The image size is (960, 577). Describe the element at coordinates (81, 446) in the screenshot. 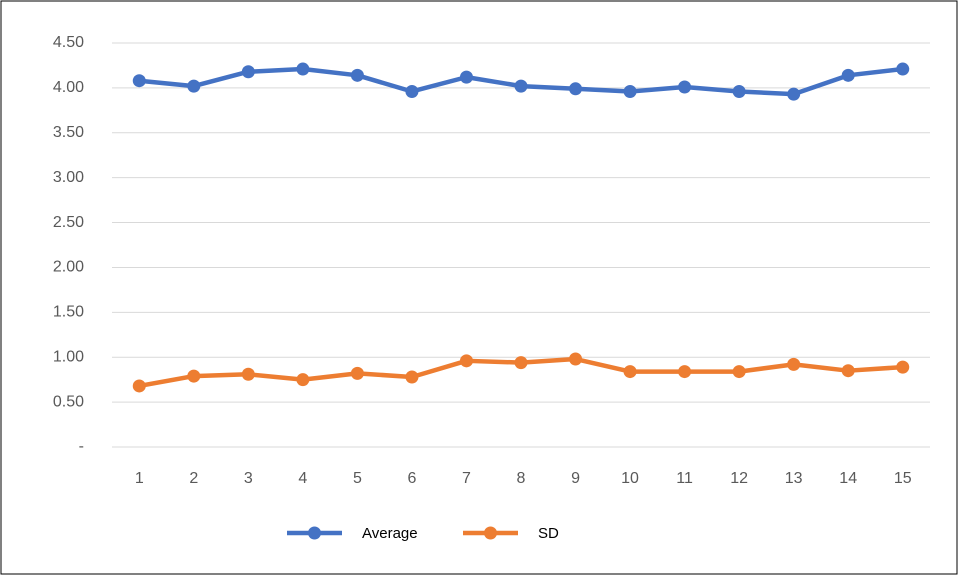

I see `y-tick-label: -` at that location.